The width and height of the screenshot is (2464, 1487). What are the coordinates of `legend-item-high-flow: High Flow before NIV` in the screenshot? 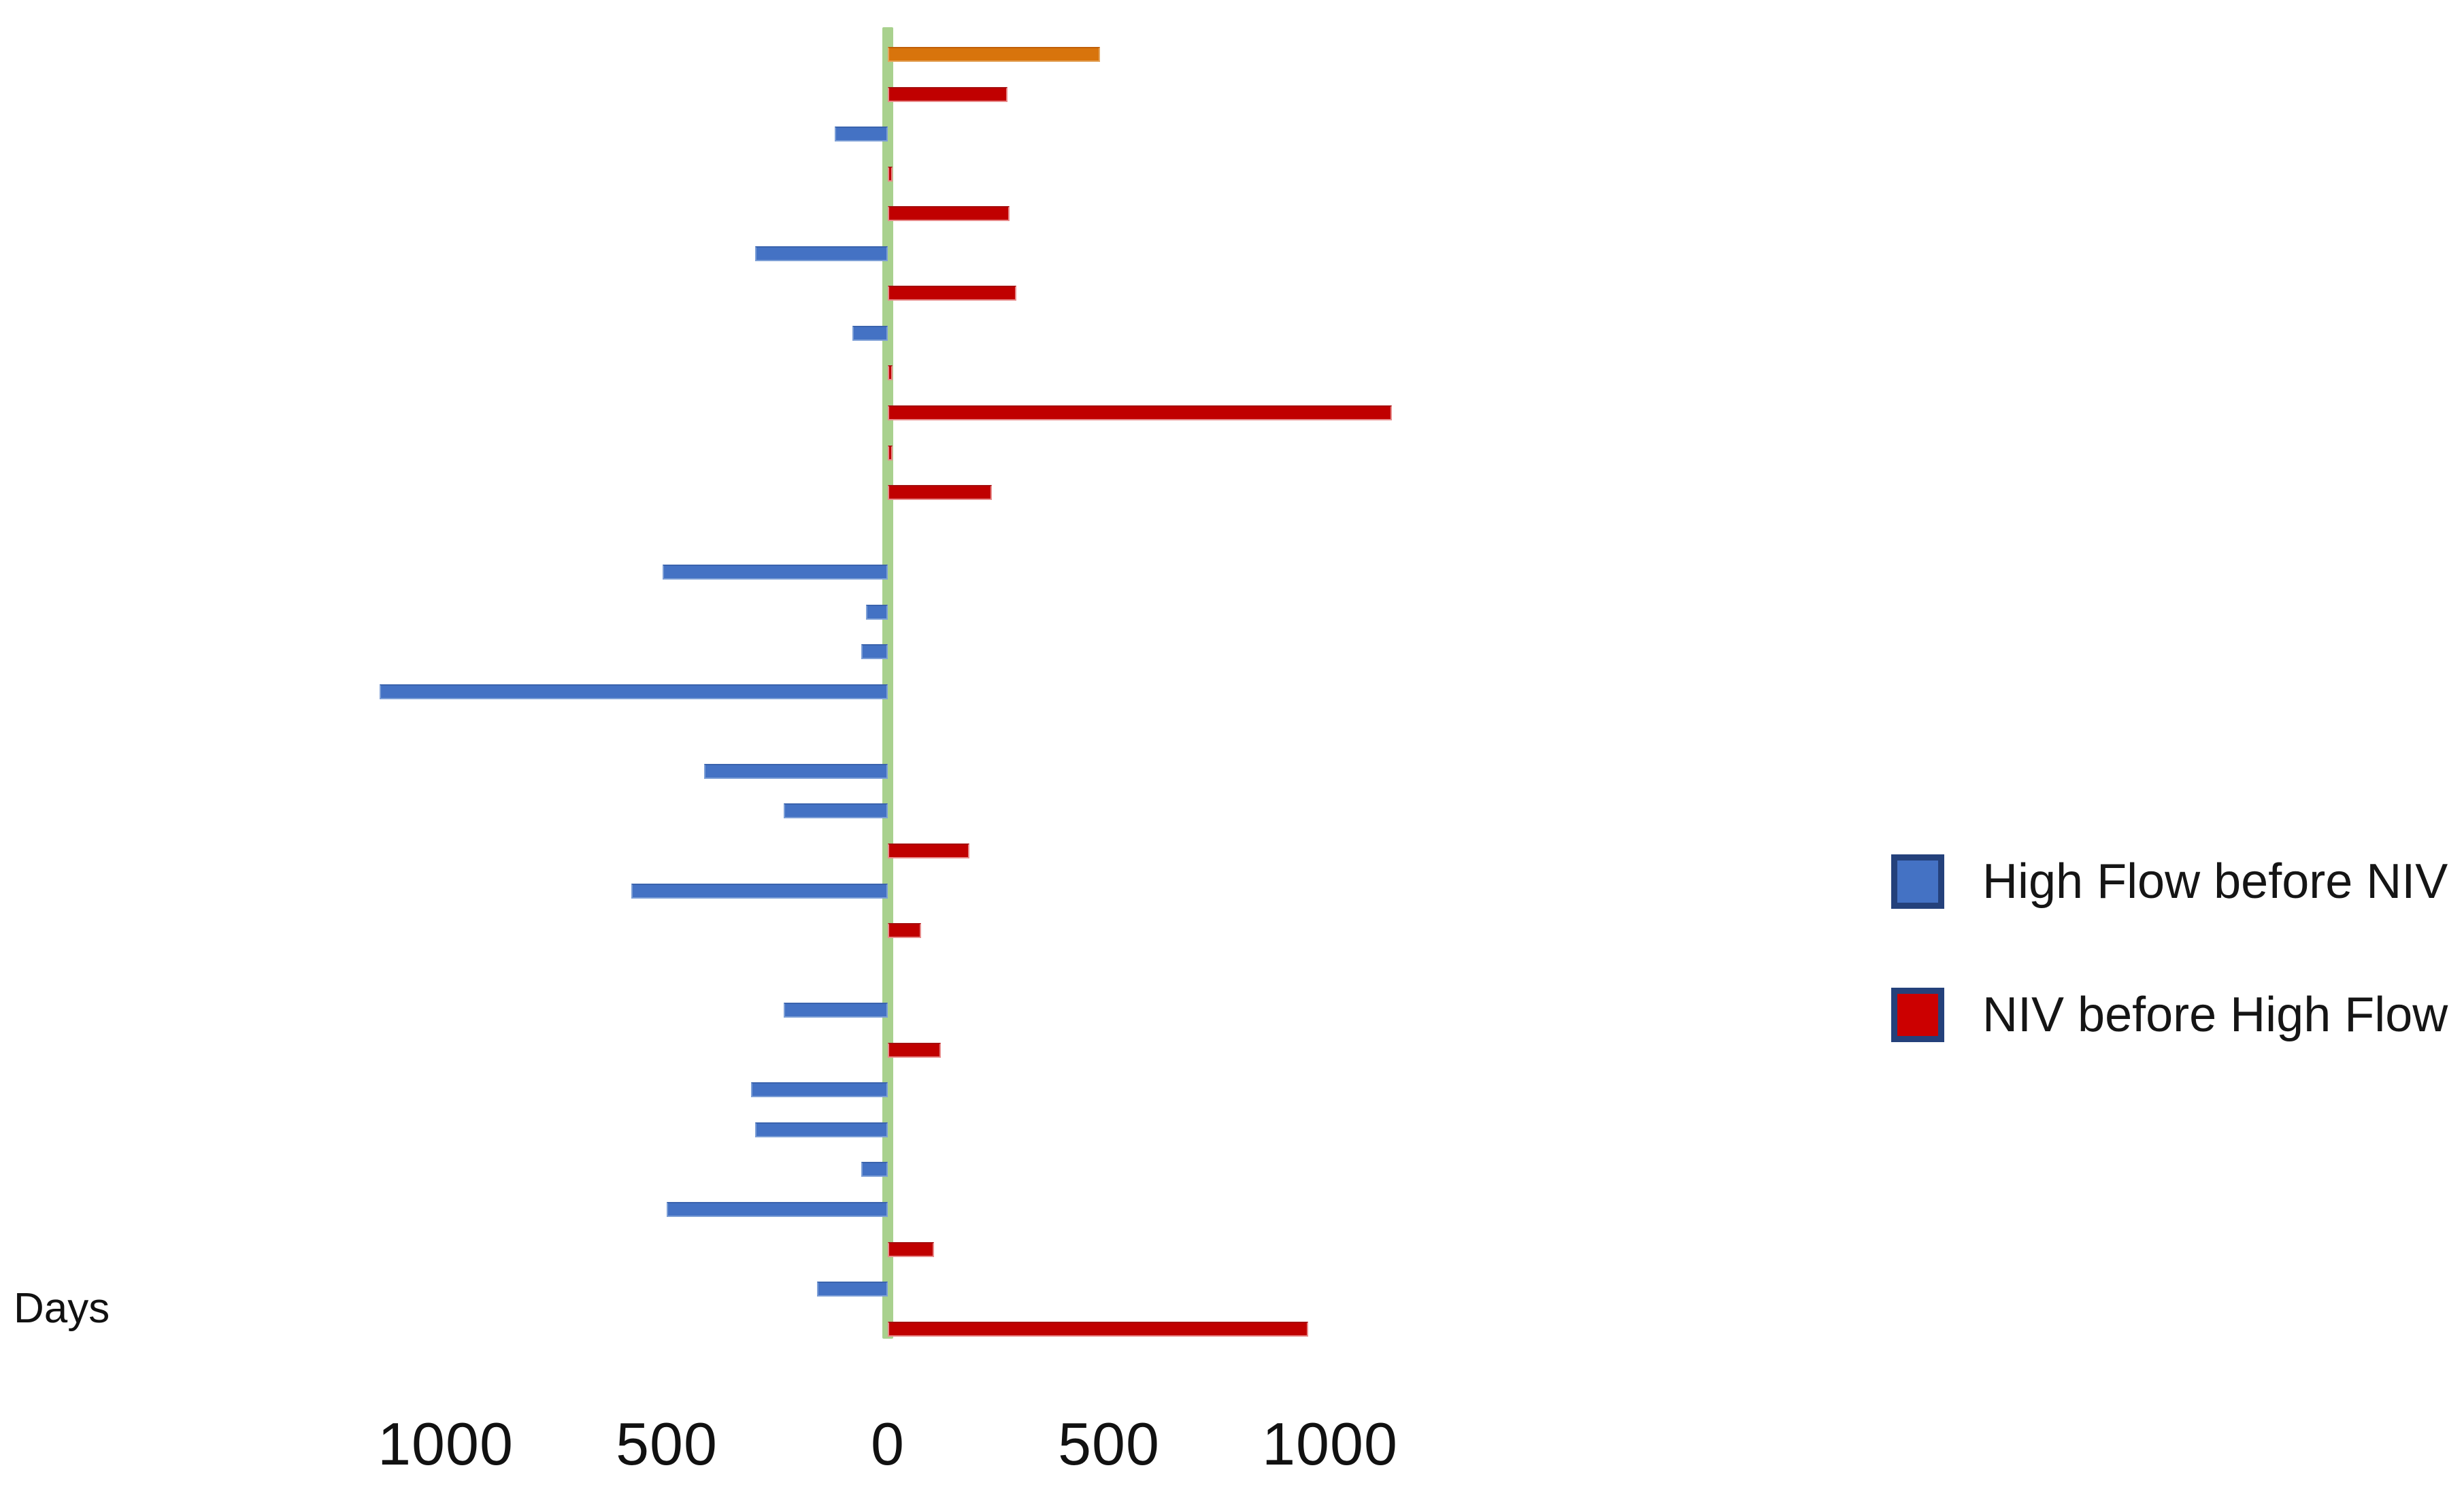 It's located at (2169, 881).